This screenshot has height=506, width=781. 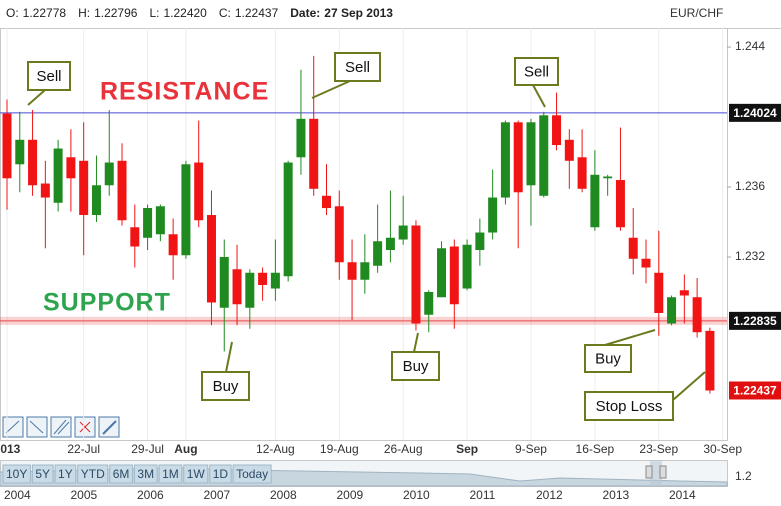 I want to click on x-tick-label: 26-Aug, so click(x=403, y=449).